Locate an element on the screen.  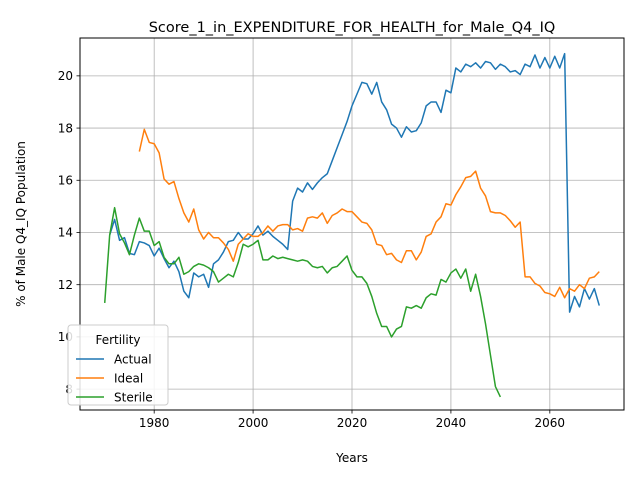
y-tick-label: 18 is located at coordinates (65, 128).